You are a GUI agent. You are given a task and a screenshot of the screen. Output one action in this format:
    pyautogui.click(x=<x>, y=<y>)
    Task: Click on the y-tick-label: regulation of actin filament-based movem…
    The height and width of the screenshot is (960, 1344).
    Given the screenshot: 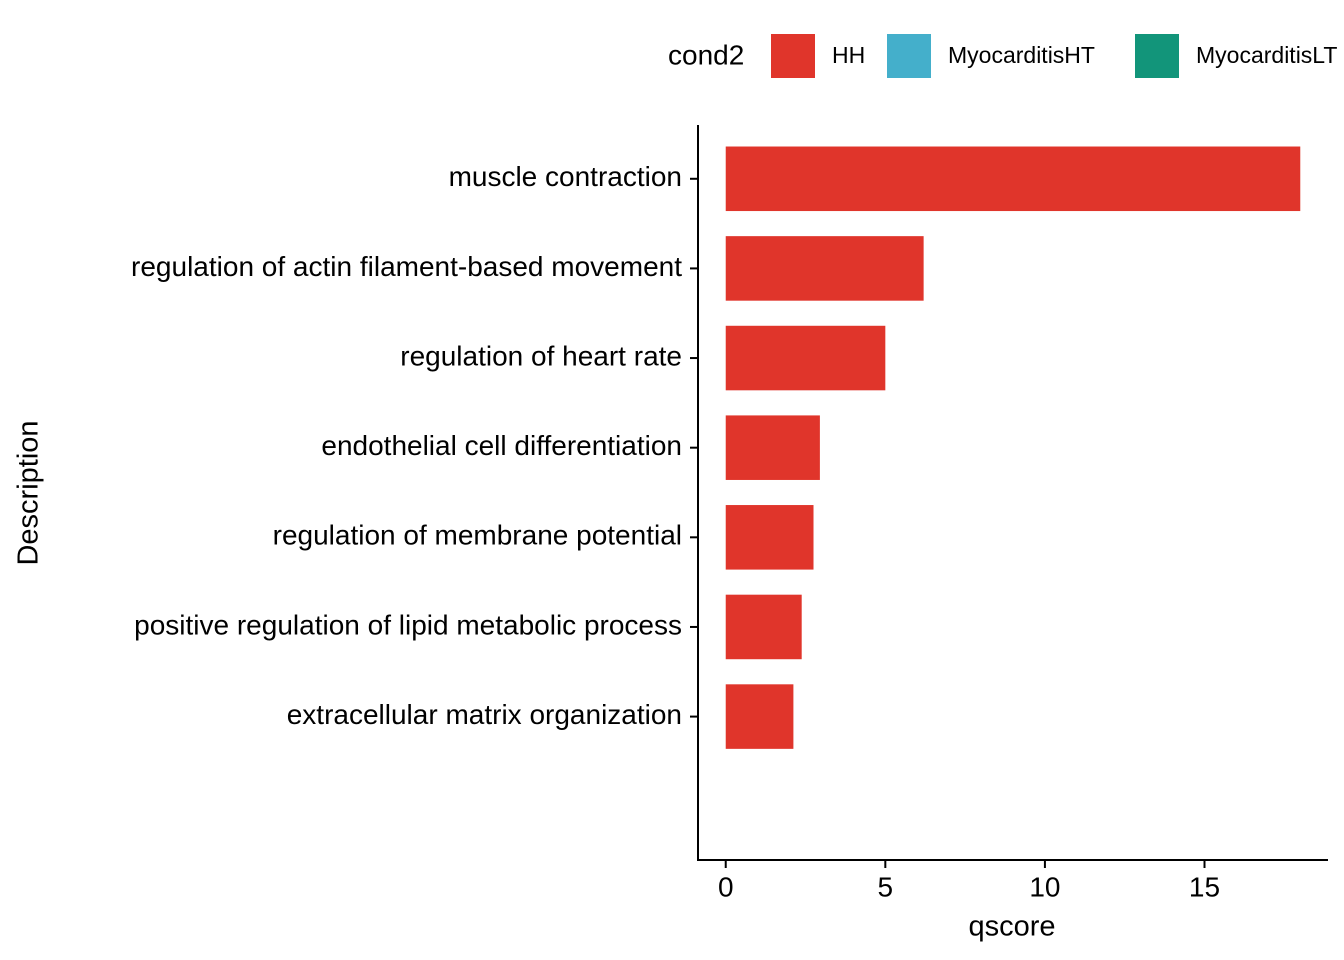 What is the action you would take?
    pyautogui.click(x=406, y=266)
    